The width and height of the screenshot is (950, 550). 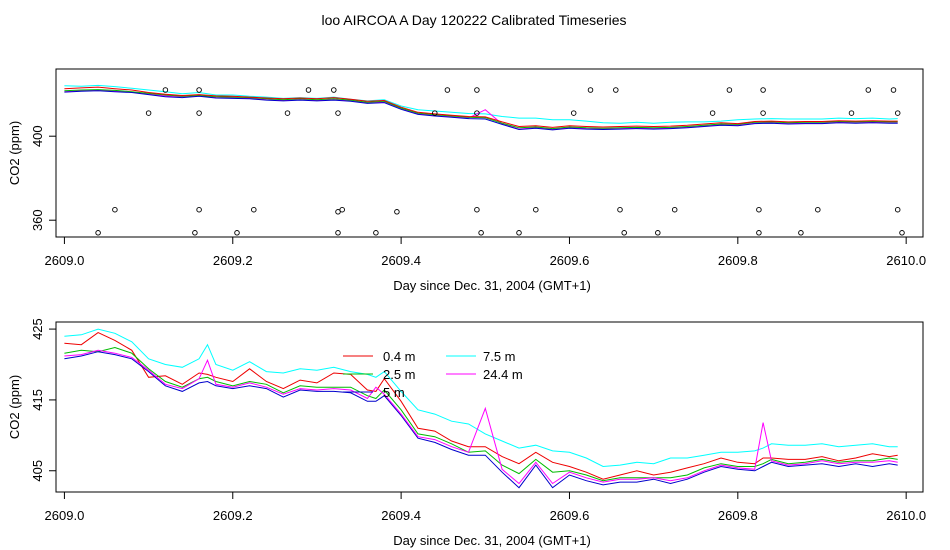 What do you see at coordinates (492, 540) in the screenshot?
I see `bottom-x-axis-label: Day since Dec. 31, 2004 (GMT+1)` at bounding box center [492, 540].